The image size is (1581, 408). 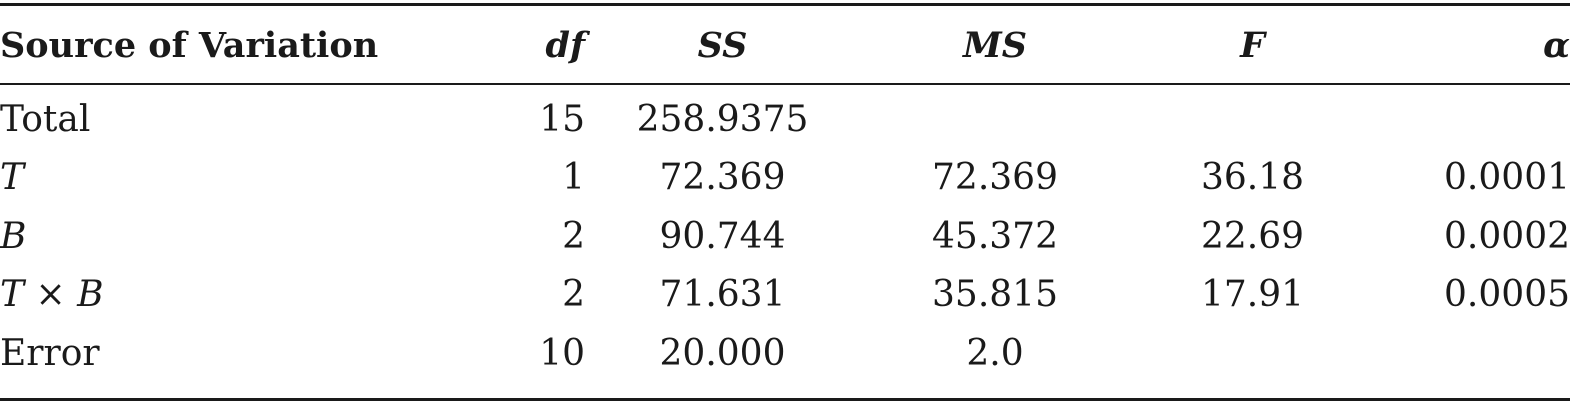 I want to click on table-row: Error 10 20.000 2.0, so click(x=785, y=353).